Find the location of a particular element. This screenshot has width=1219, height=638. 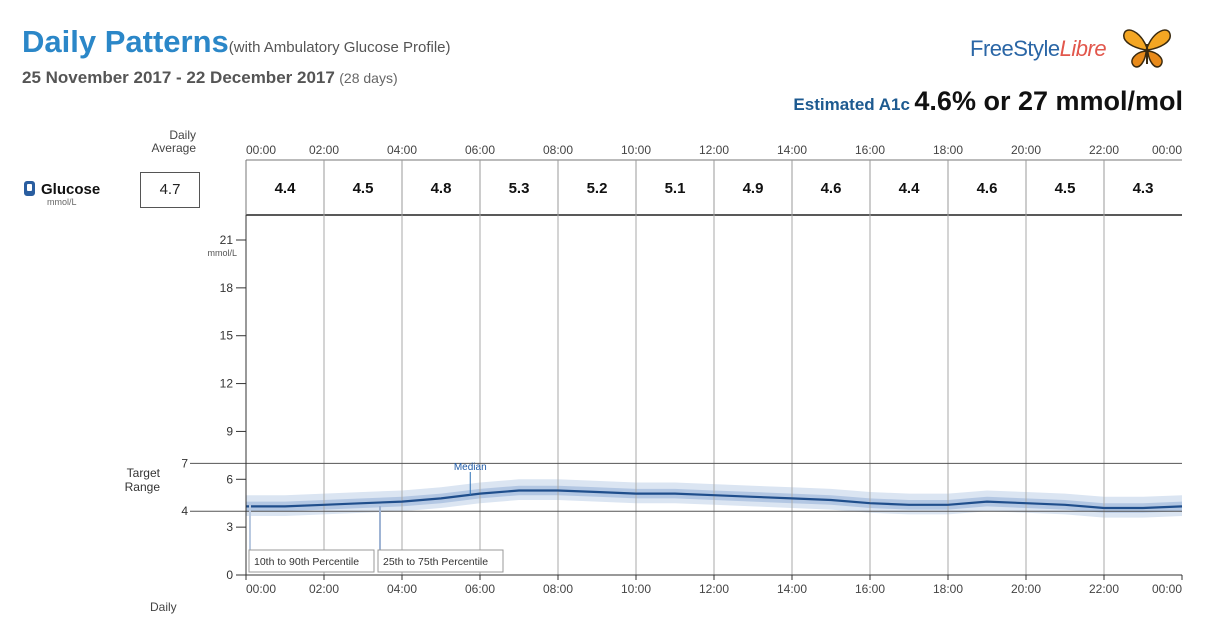

hourly-average-value: 4.3 is located at coordinates (1143, 188).